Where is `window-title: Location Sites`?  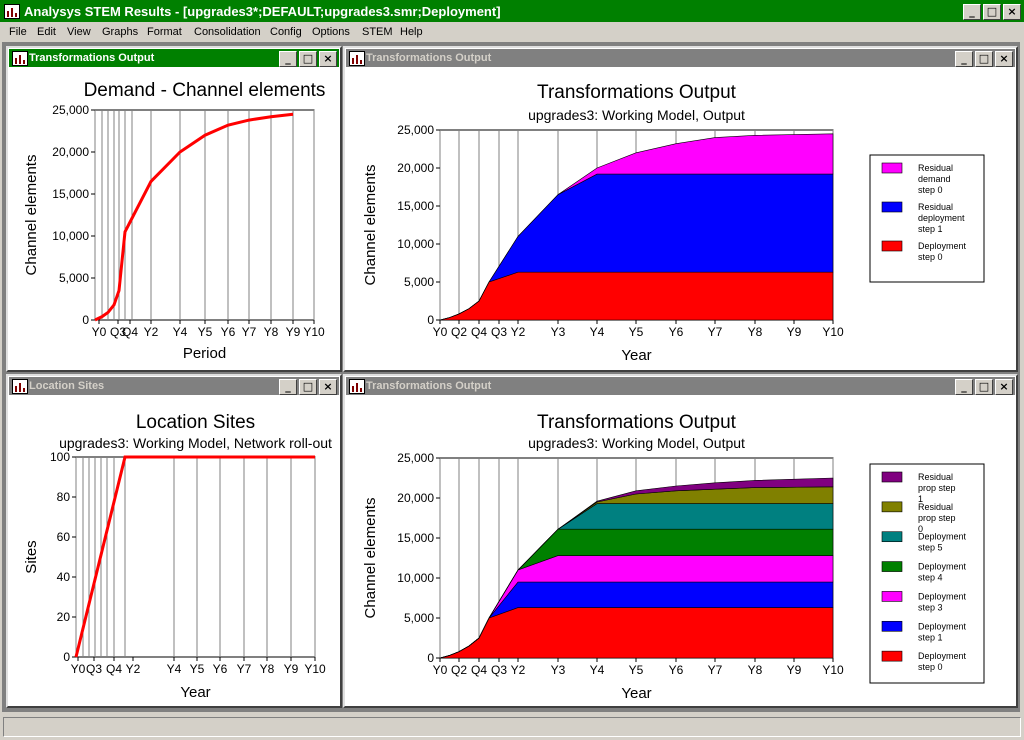
window-title: Location Sites is located at coordinates (67, 386).